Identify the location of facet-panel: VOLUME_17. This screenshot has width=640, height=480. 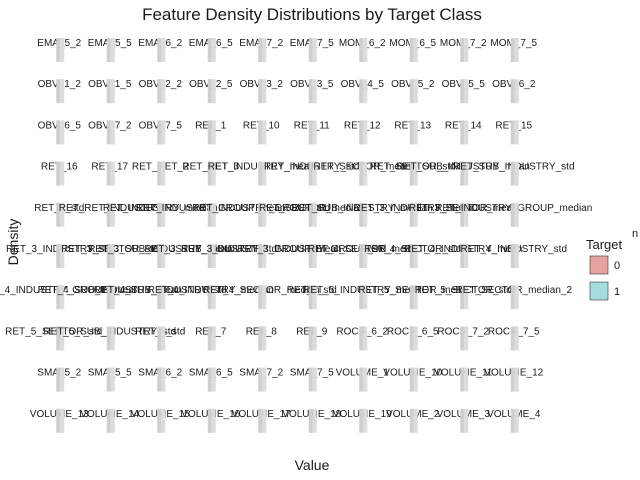
(261, 420).